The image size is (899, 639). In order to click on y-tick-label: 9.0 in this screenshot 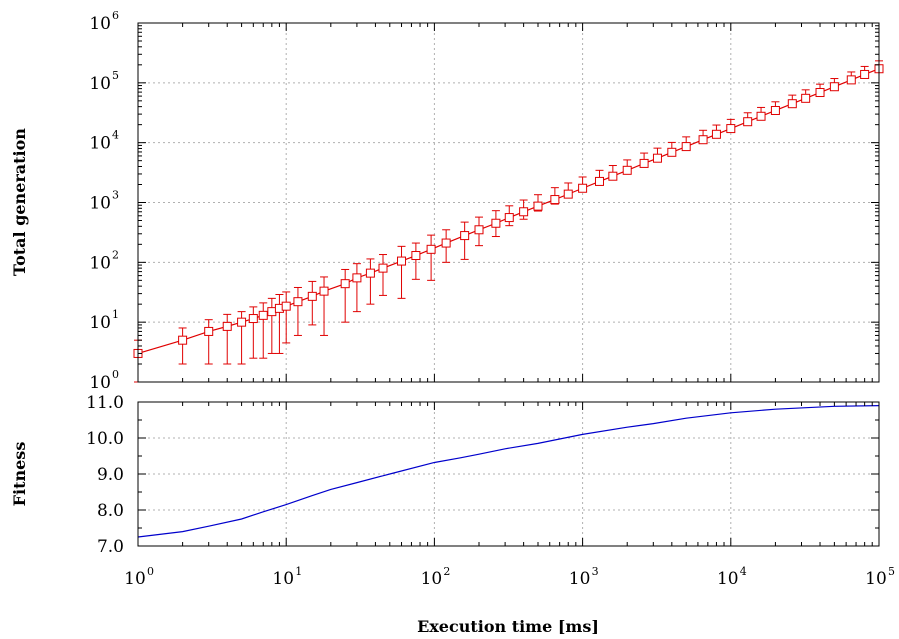, I will do `click(110, 475)`.